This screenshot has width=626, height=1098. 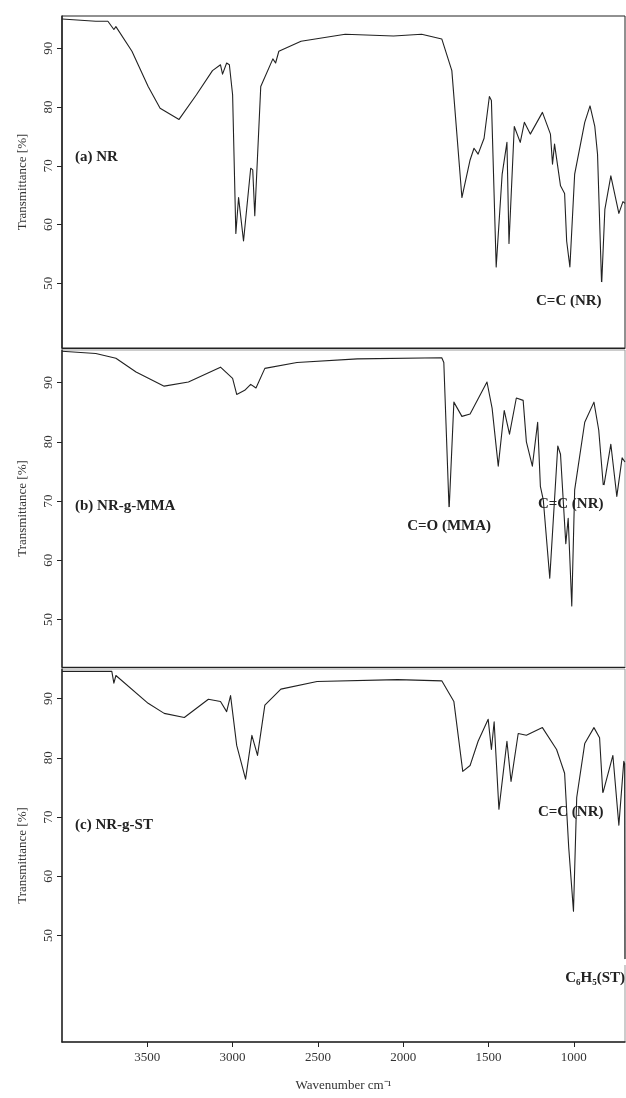 I want to click on x-tick-label: 1000, so click(x=573, y=1056).